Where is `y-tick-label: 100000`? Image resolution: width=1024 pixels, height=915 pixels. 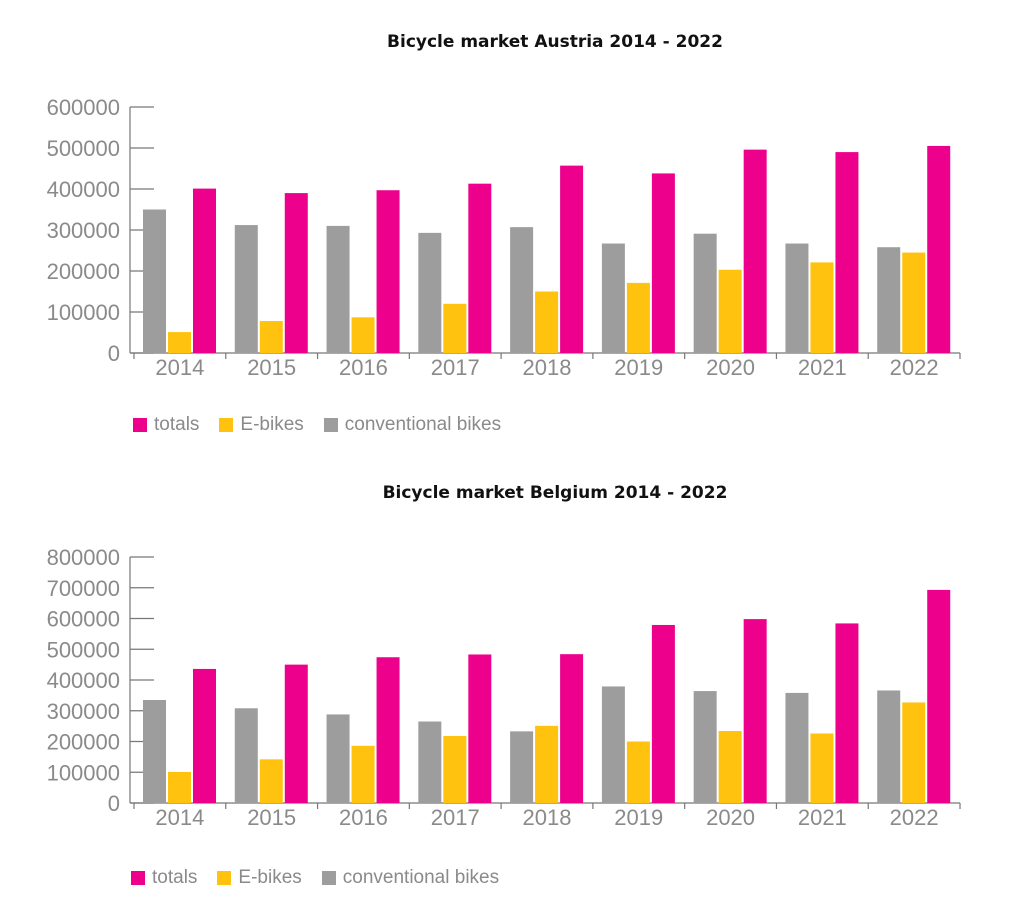
y-tick-label: 100000 is located at coordinates (83, 772).